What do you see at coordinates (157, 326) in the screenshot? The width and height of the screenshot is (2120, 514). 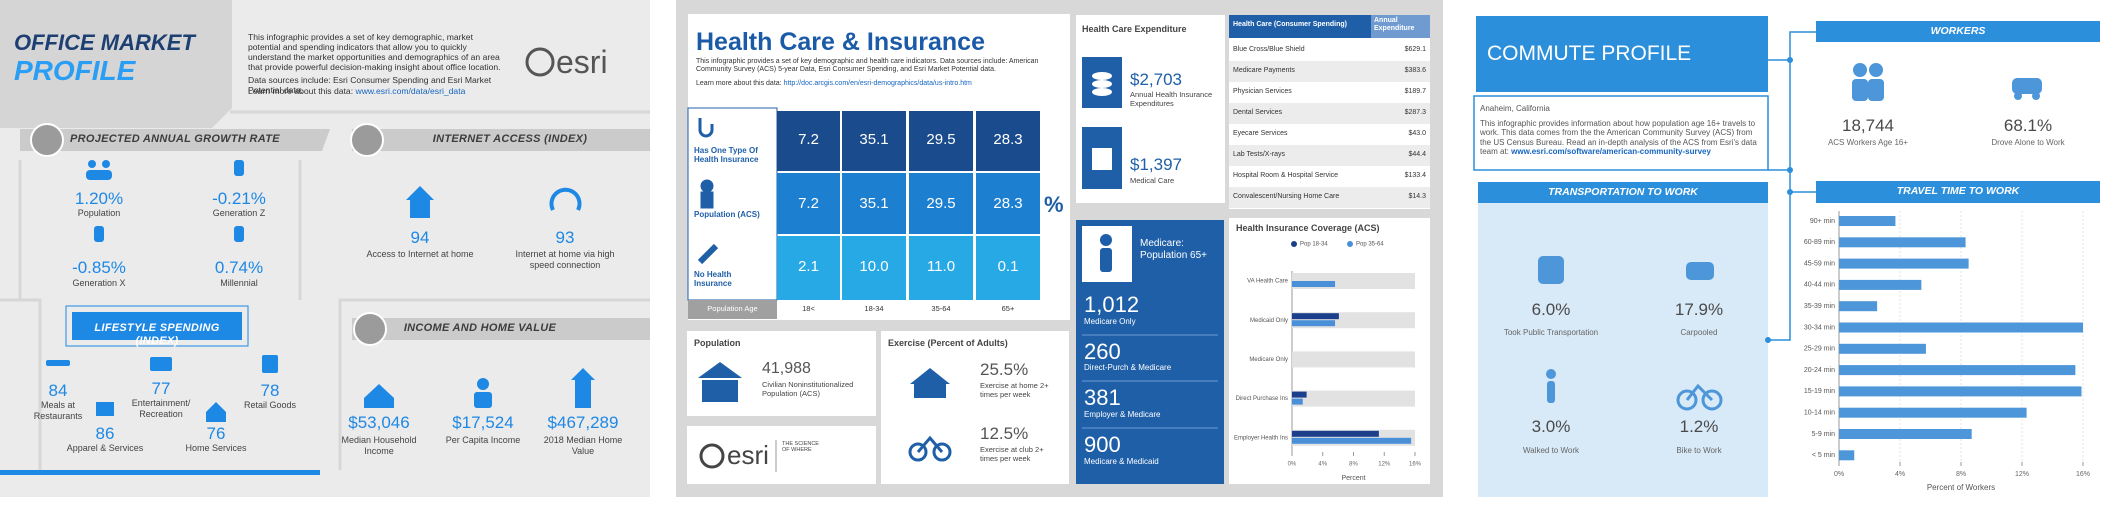 I see `section-box` at bounding box center [157, 326].